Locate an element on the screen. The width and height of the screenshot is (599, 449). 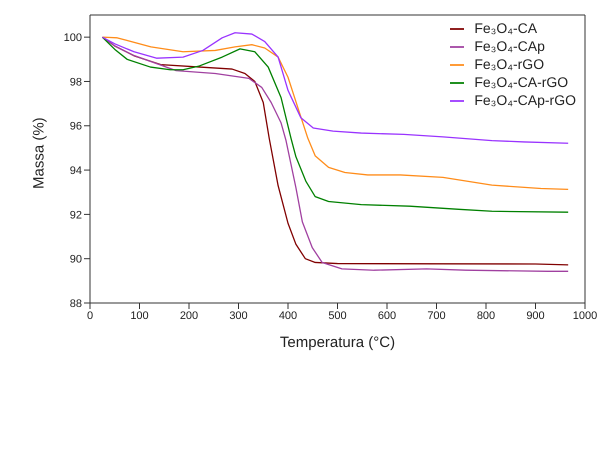
y-tick-label: 94 is located at coordinates (76, 170).